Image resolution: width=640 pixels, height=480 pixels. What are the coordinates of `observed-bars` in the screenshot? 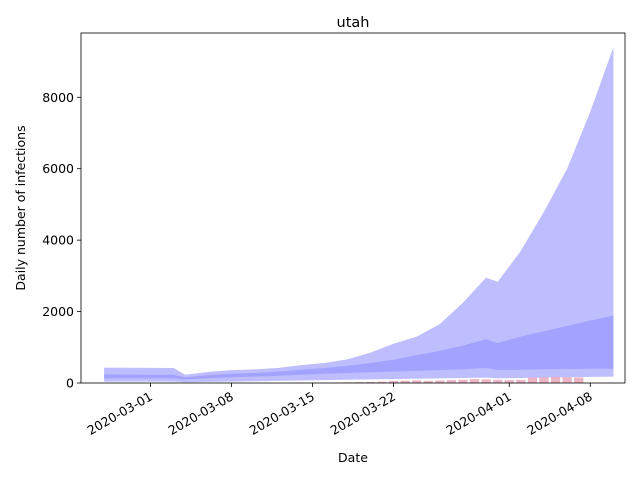 It's located at (405, 379).